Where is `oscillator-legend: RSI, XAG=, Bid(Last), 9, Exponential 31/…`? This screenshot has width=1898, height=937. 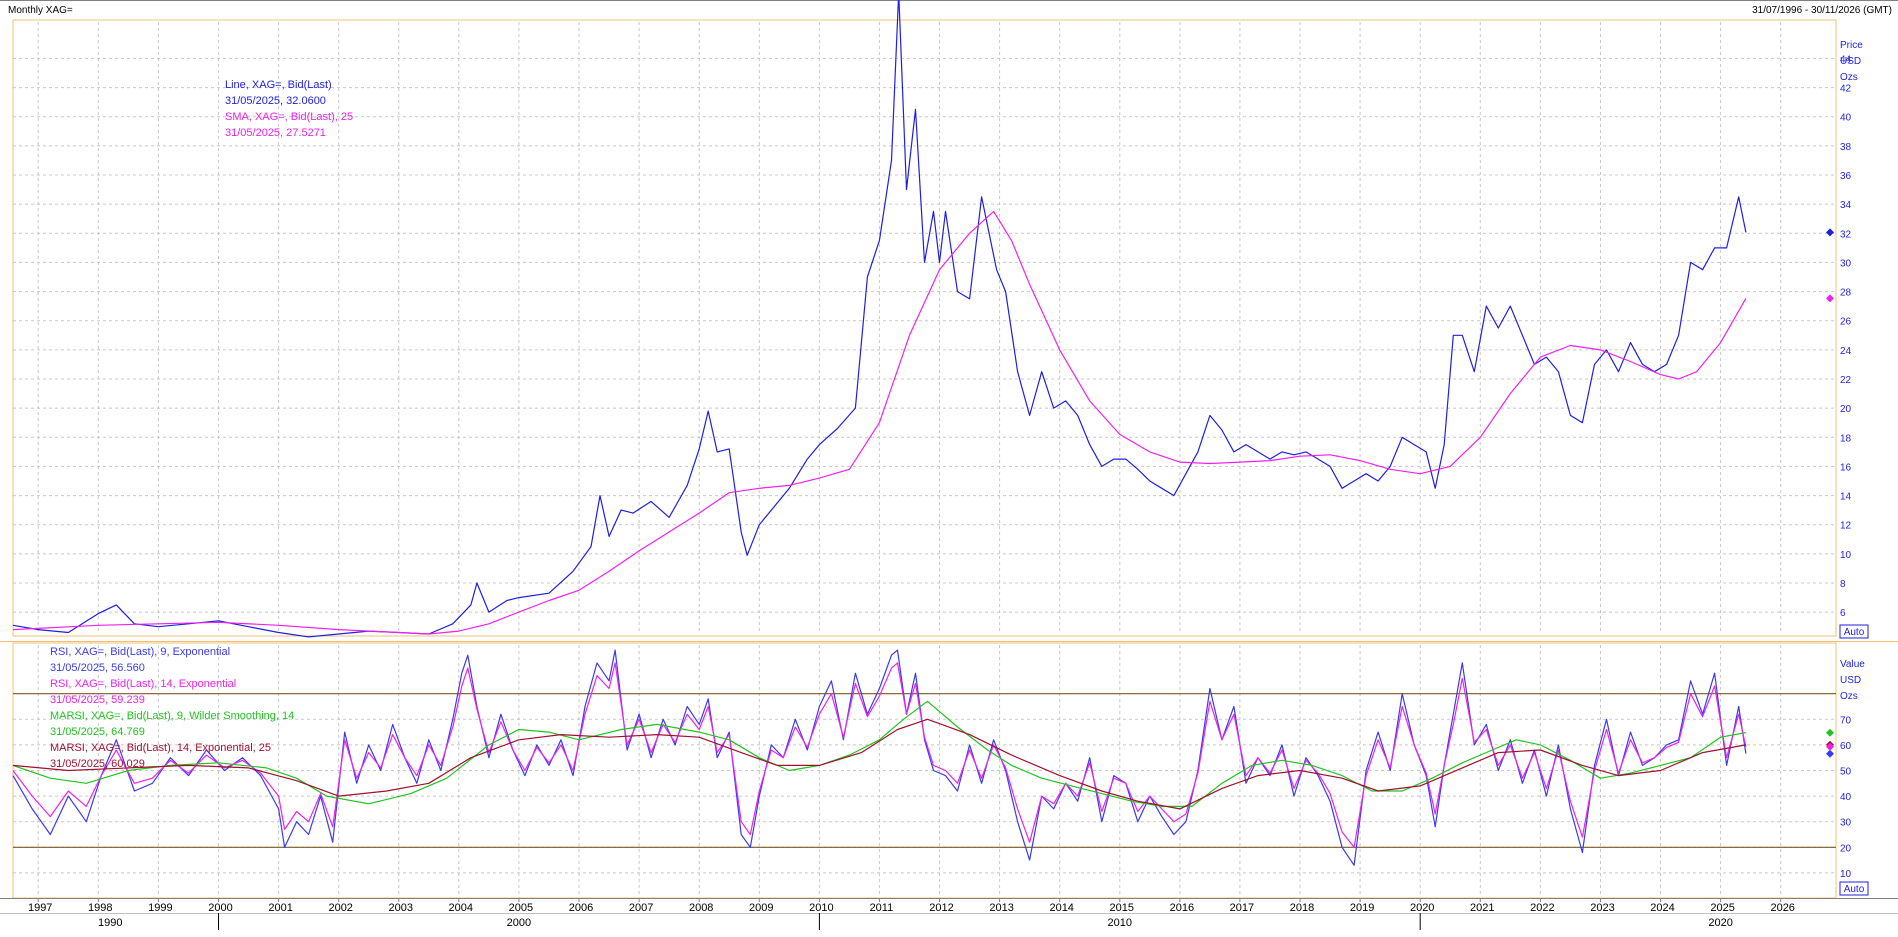 oscillator-legend: RSI, XAG=, Bid(Last), 9, Exponential 31/… is located at coordinates (172, 708).